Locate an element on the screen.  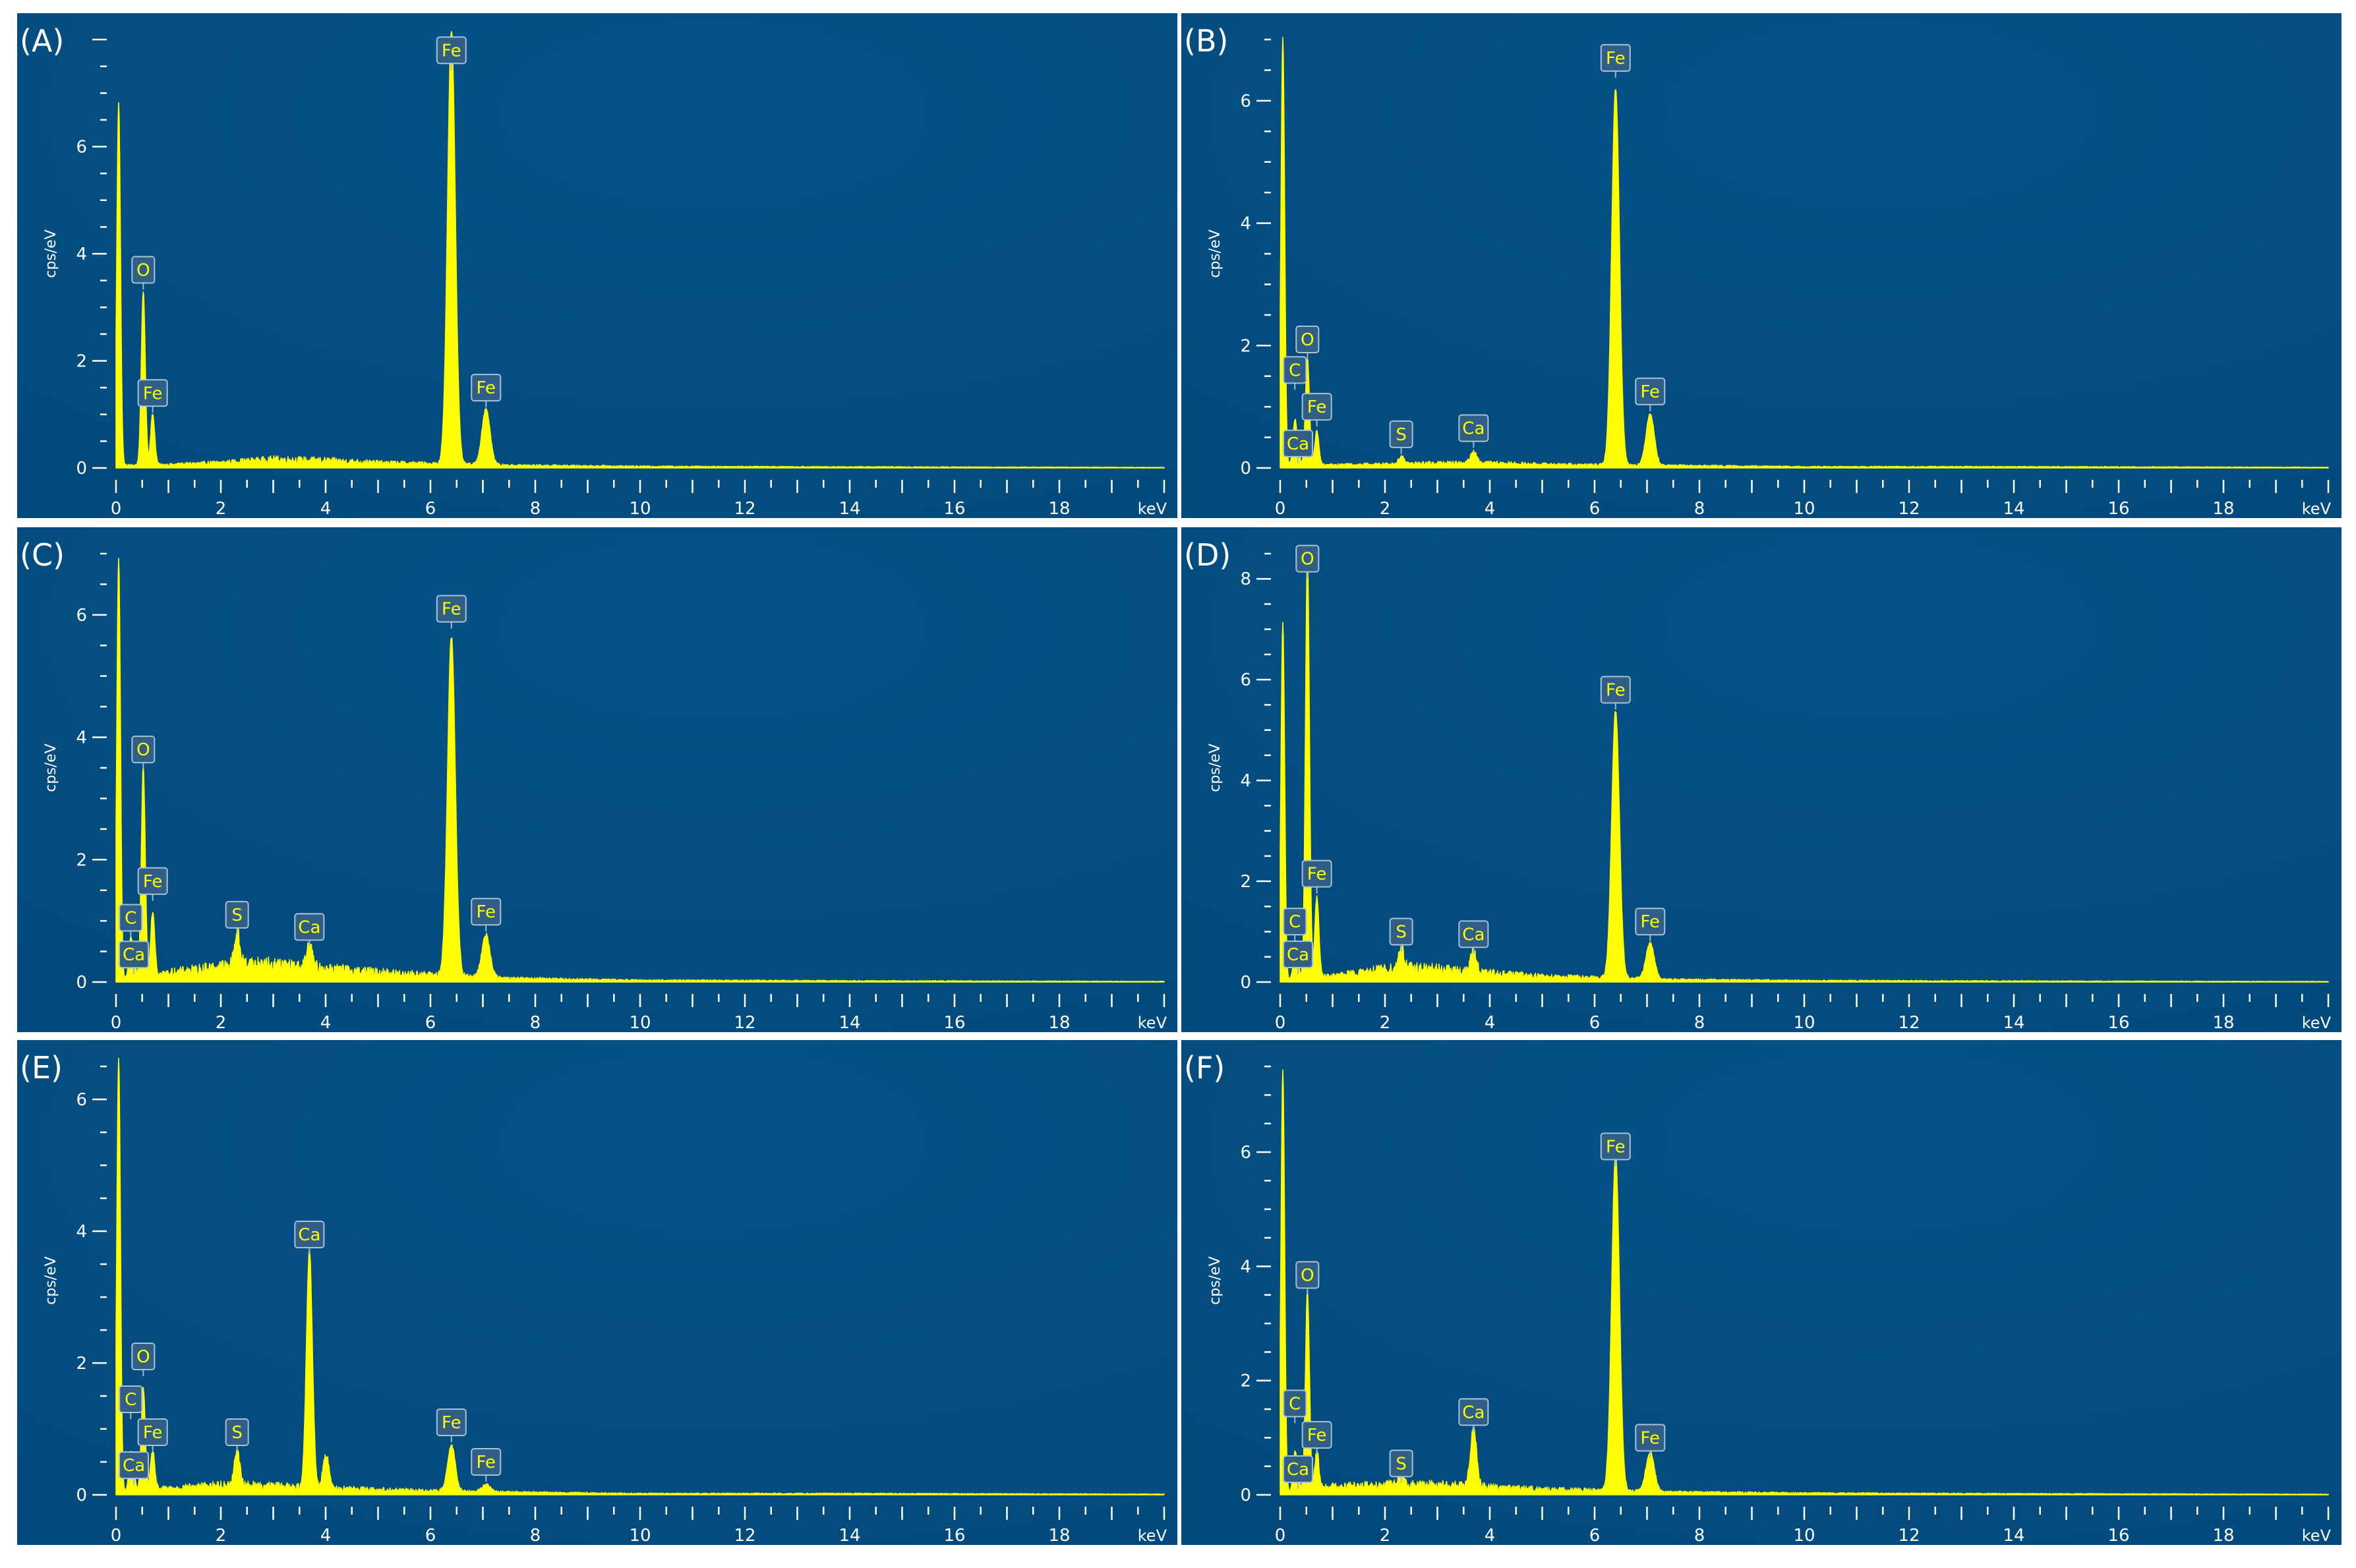
peak-label-text: C is located at coordinates (130, 919).